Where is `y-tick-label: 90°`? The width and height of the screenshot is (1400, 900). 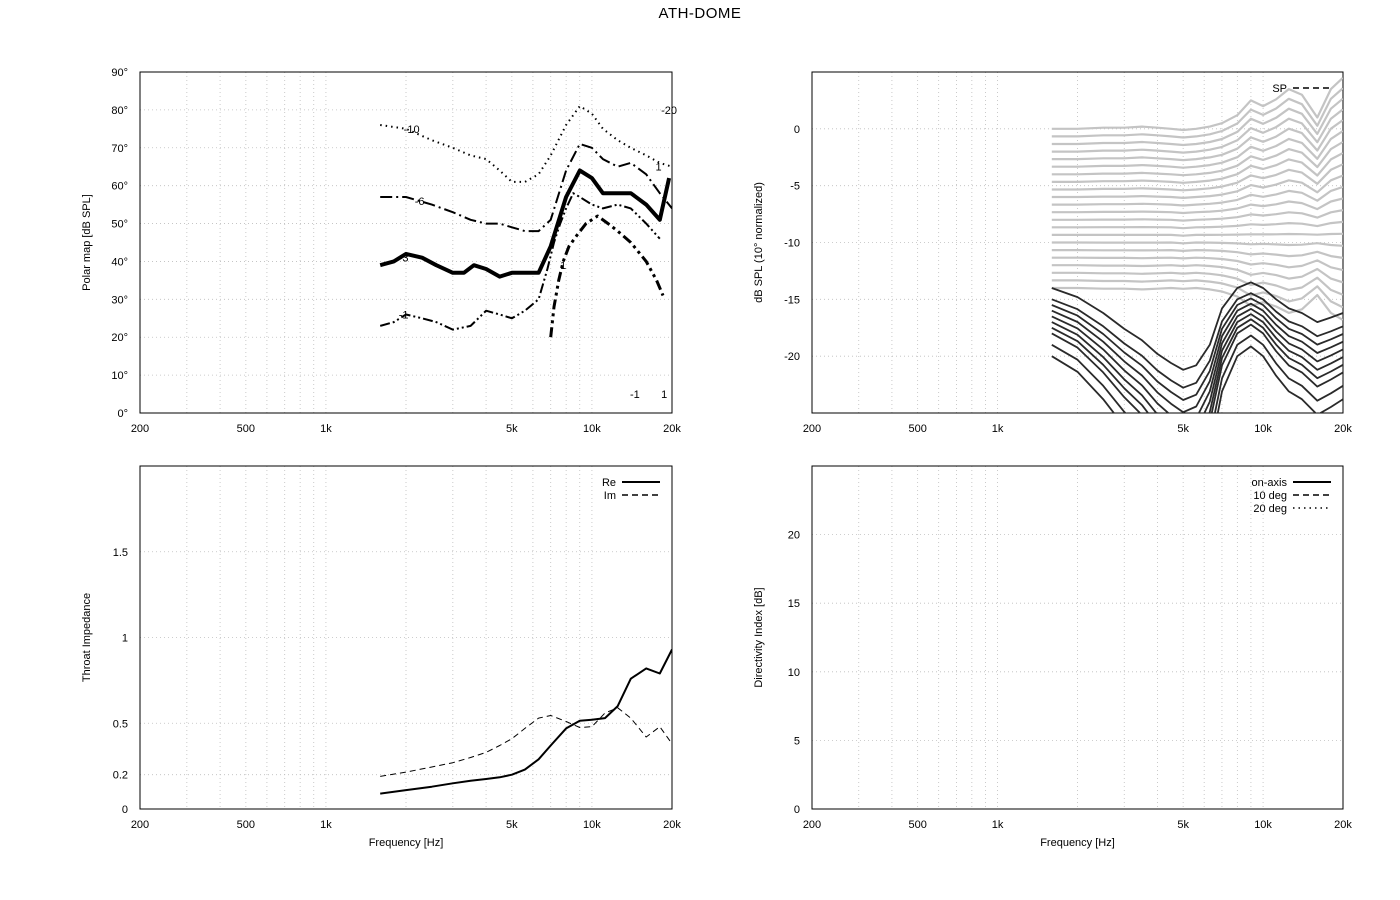
y-tick-label: 90° is located at coordinates (119, 73).